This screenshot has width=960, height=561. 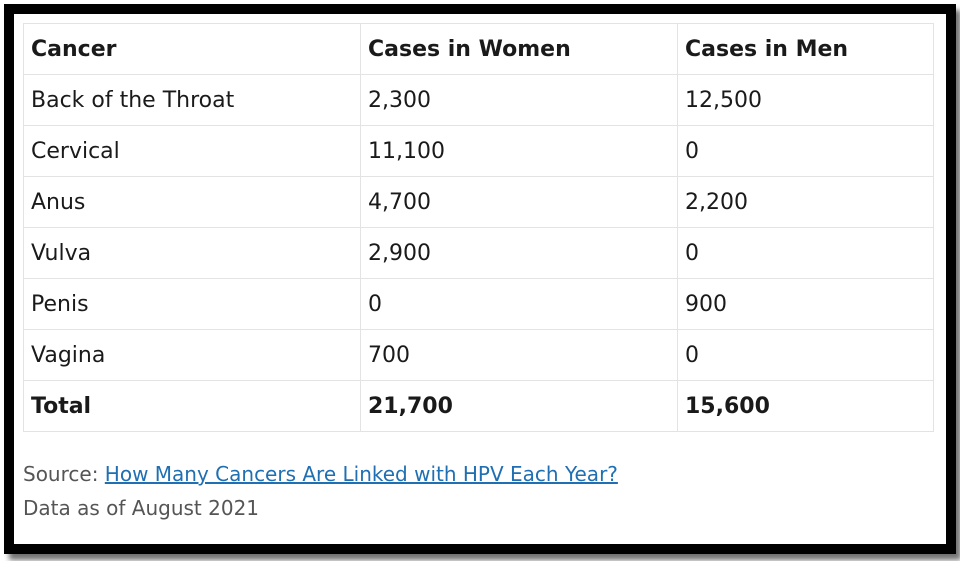 I want to click on cell-men: 900, so click(x=805, y=304).